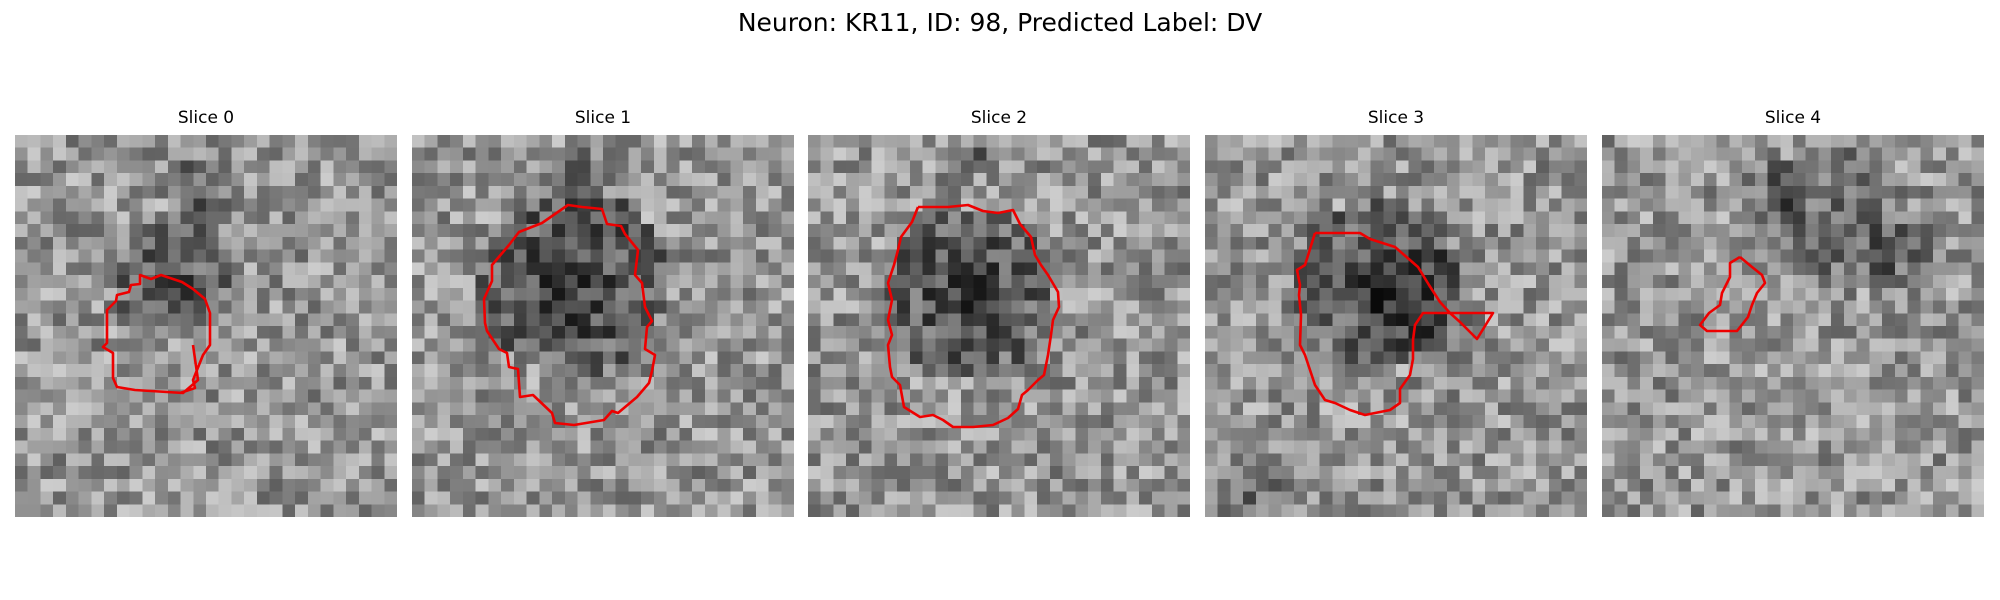  I want to click on slice-3-roi-contour, so click(1395, 324).